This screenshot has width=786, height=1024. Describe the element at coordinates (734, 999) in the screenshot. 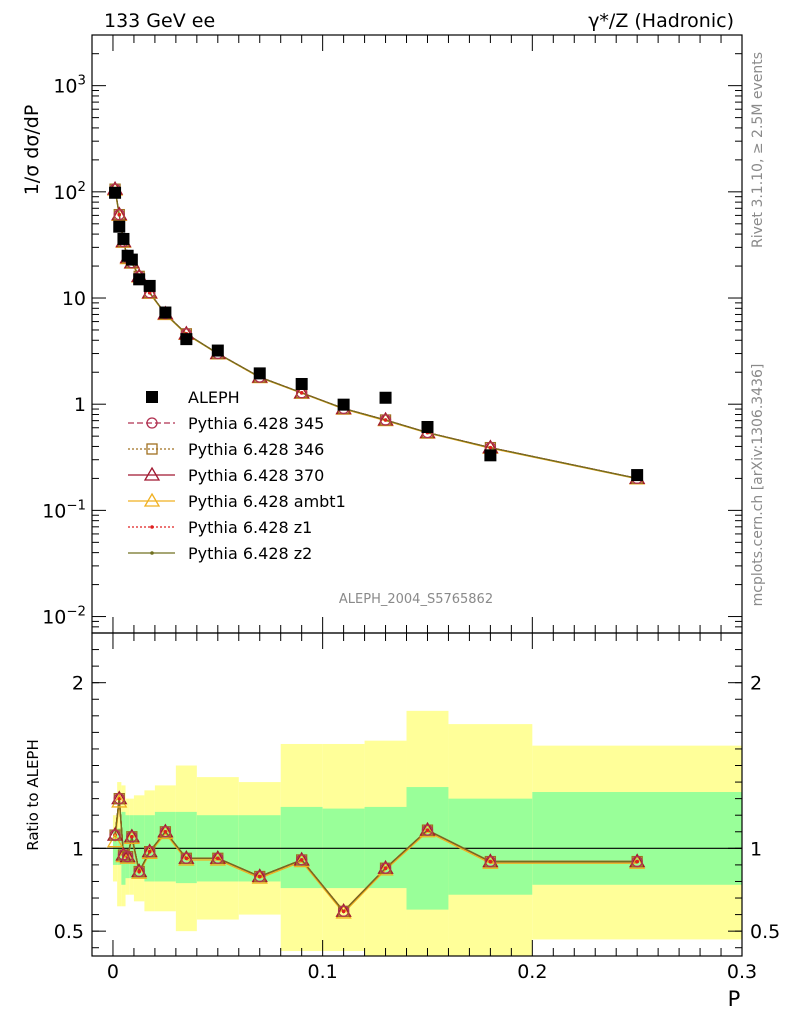

I see `x-axis-label: P` at that location.